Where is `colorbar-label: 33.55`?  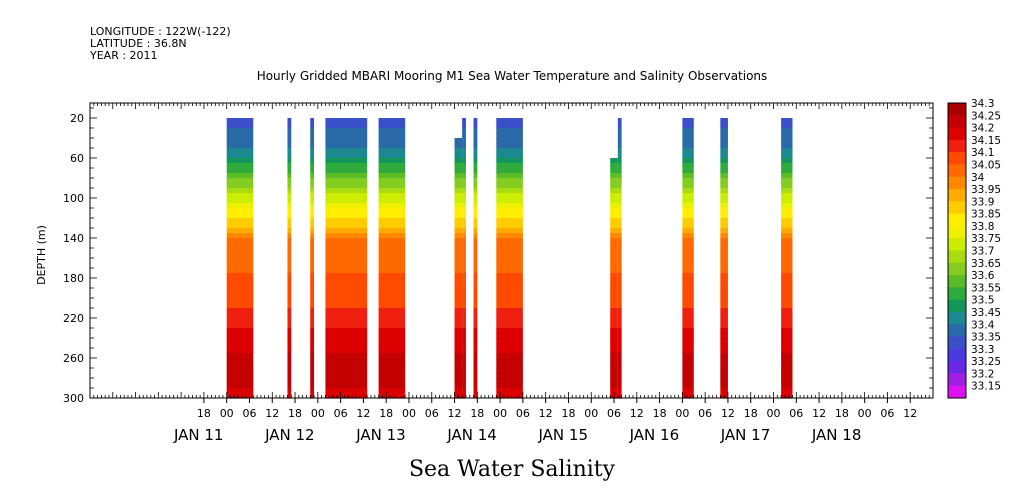 colorbar-label: 33.55 is located at coordinates (986, 288).